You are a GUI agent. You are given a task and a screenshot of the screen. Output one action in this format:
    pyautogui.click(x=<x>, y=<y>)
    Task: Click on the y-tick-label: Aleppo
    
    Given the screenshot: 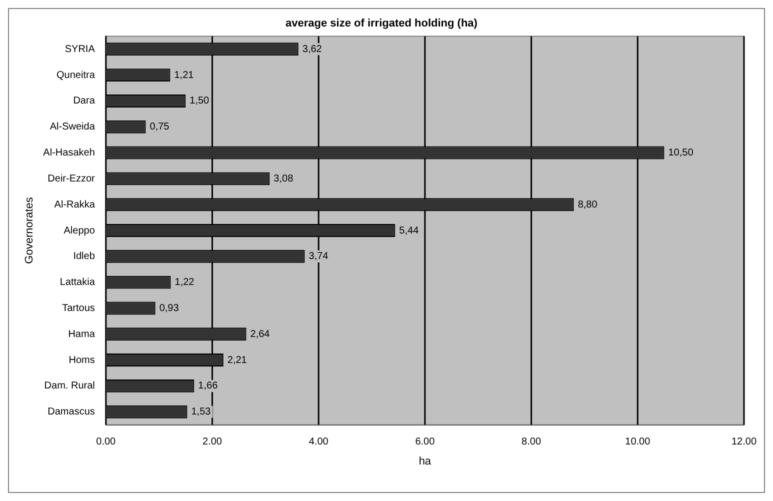 What is the action you would take?
    pyautogui.click(x=80, y=230)
    